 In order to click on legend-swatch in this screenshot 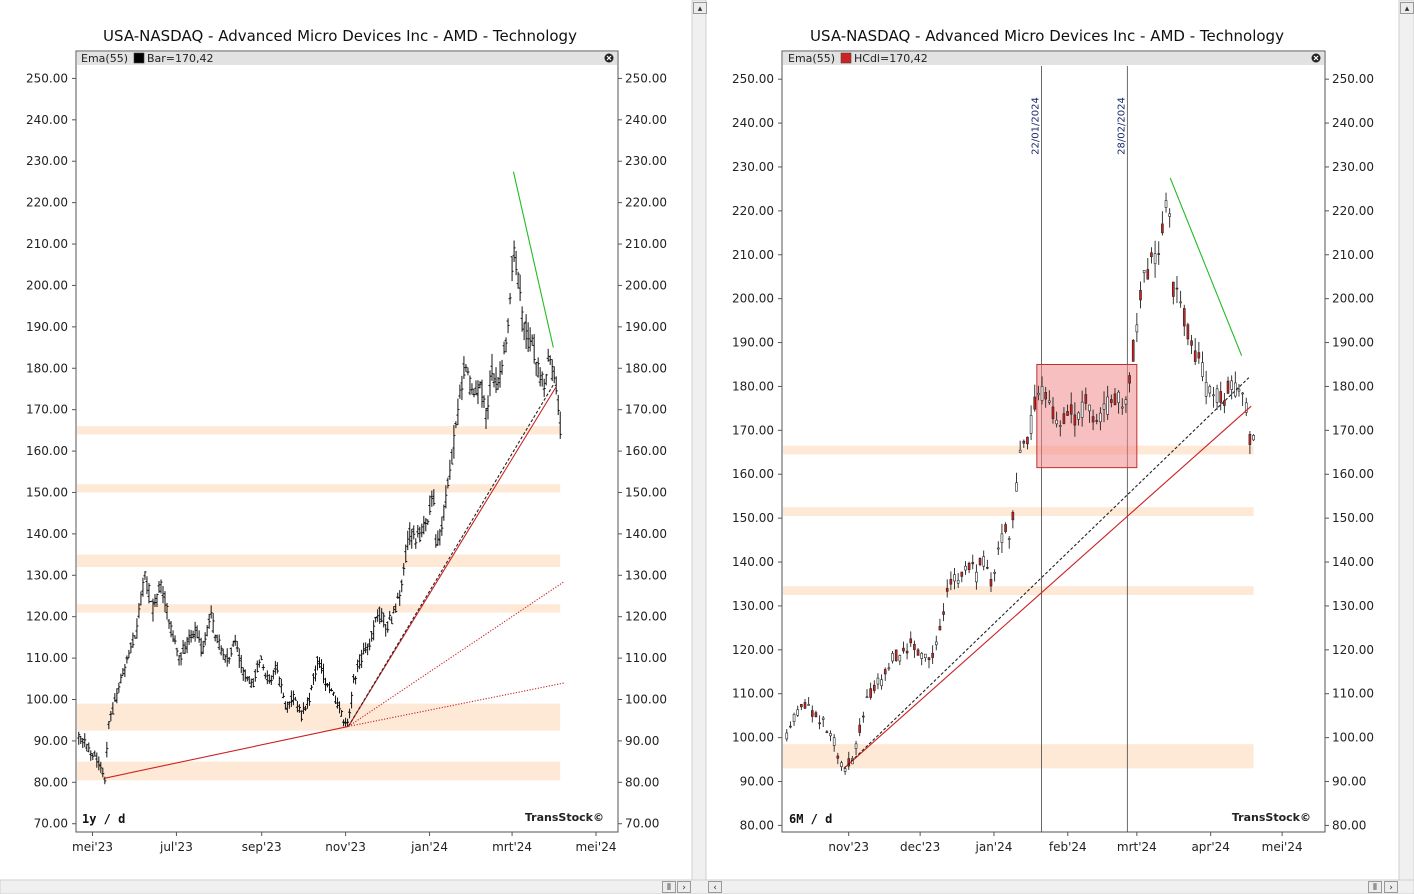, I will do `click(139, 58)`.